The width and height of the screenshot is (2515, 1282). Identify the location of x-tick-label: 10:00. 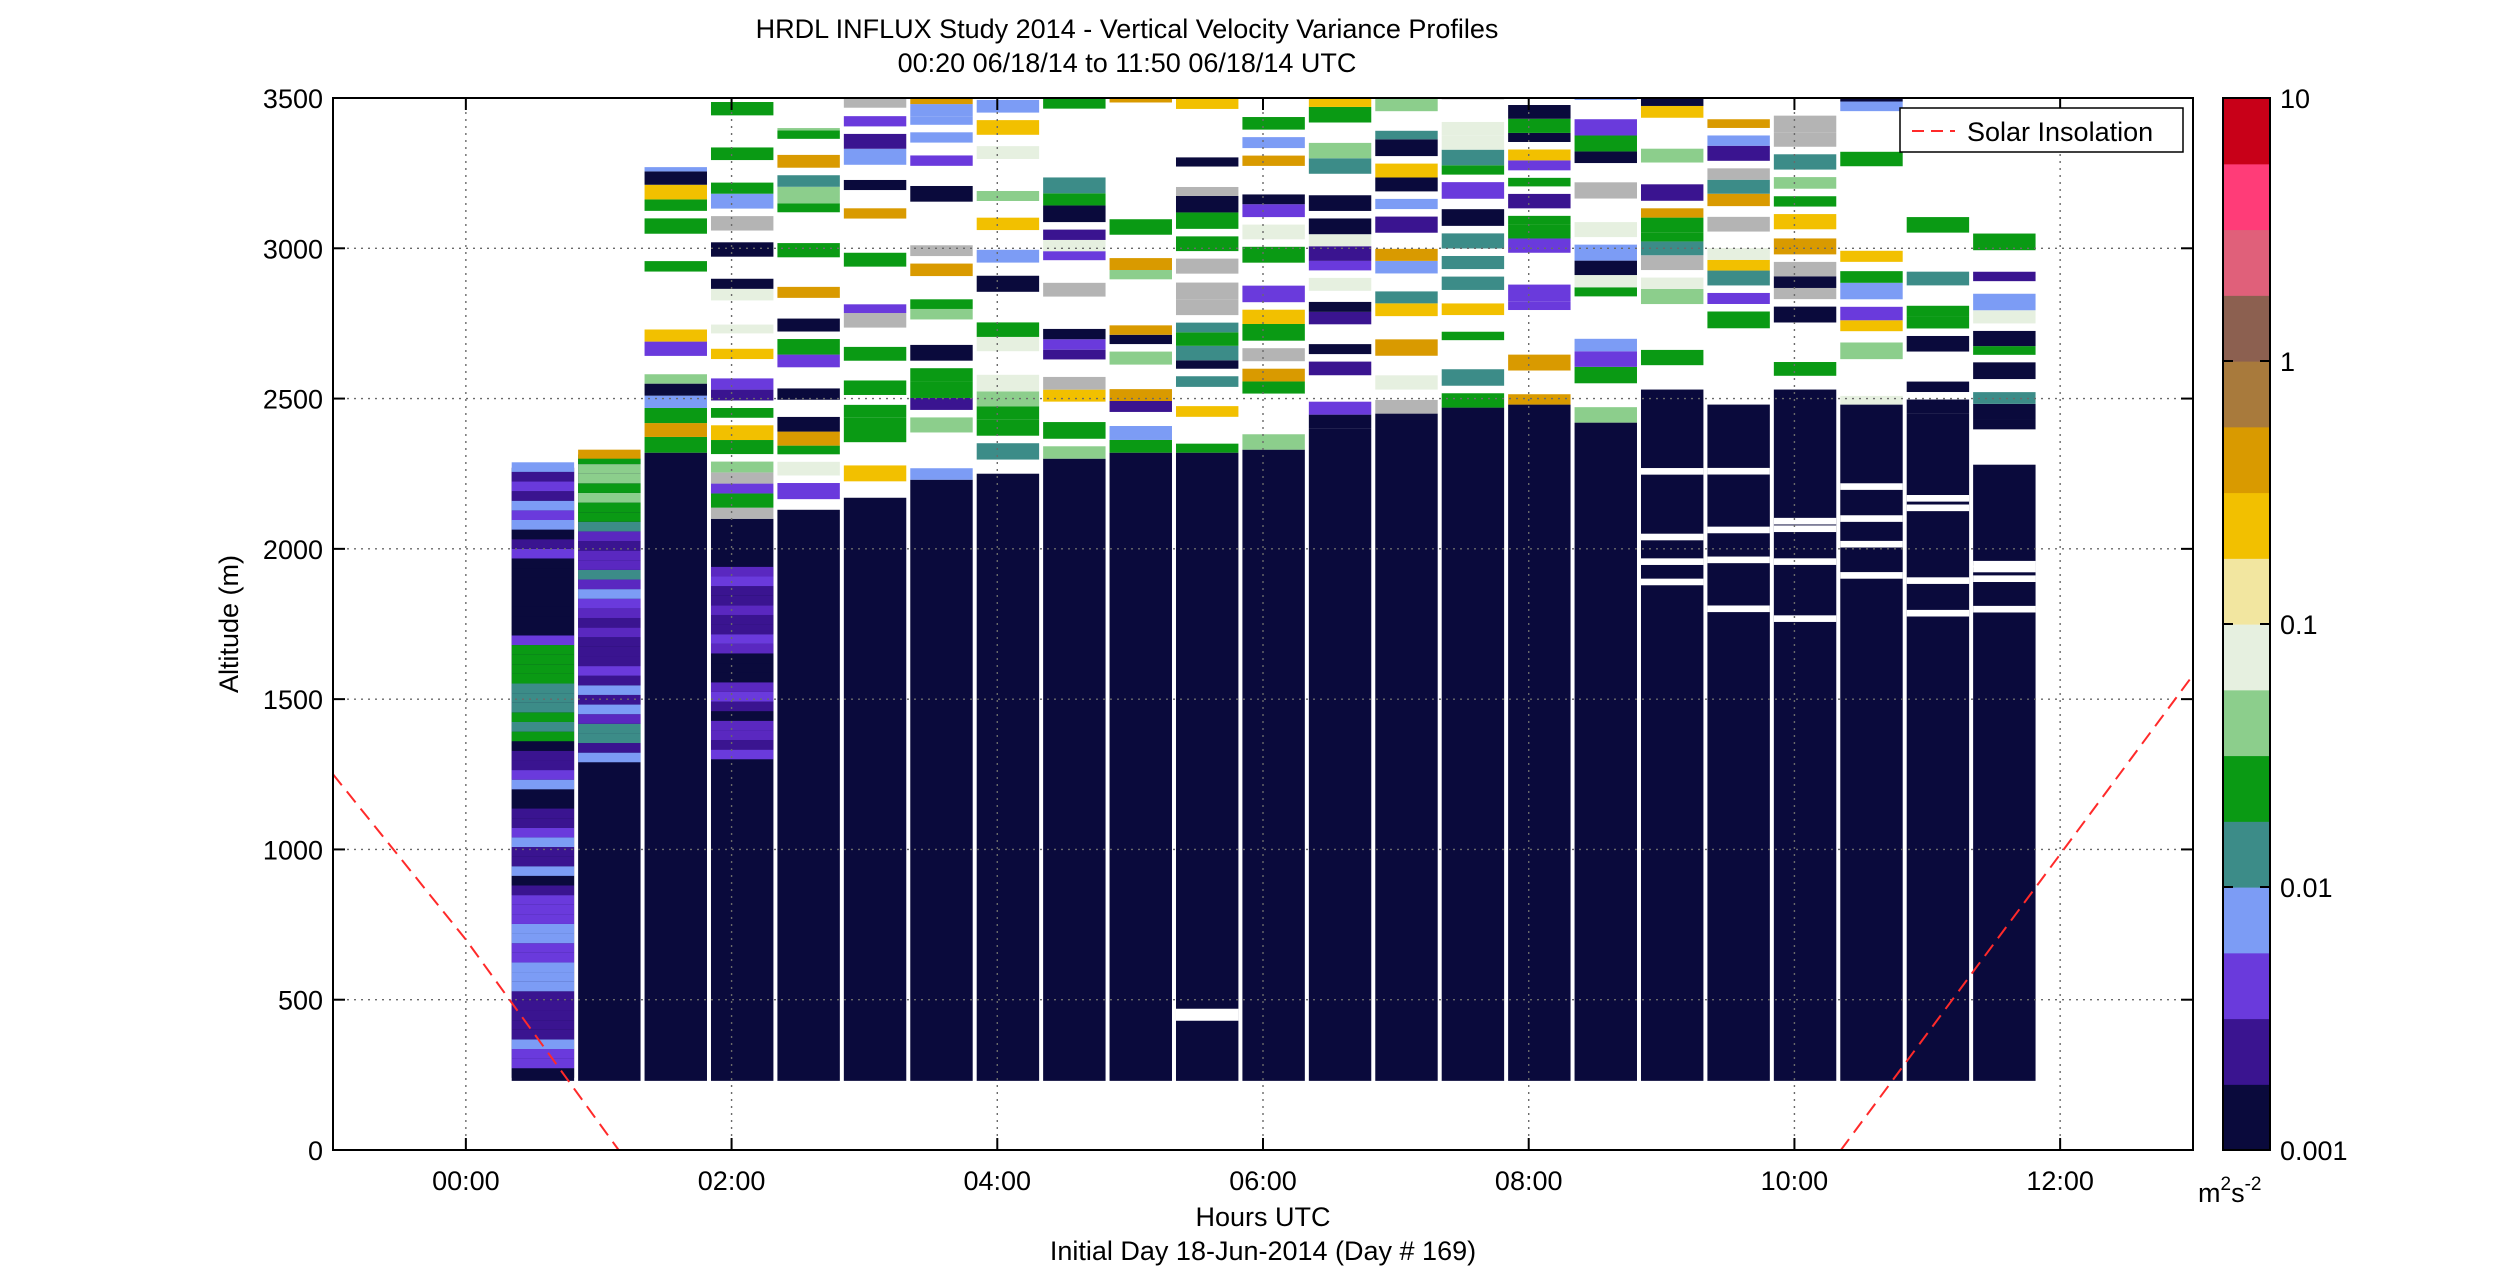
(1795, 1181).